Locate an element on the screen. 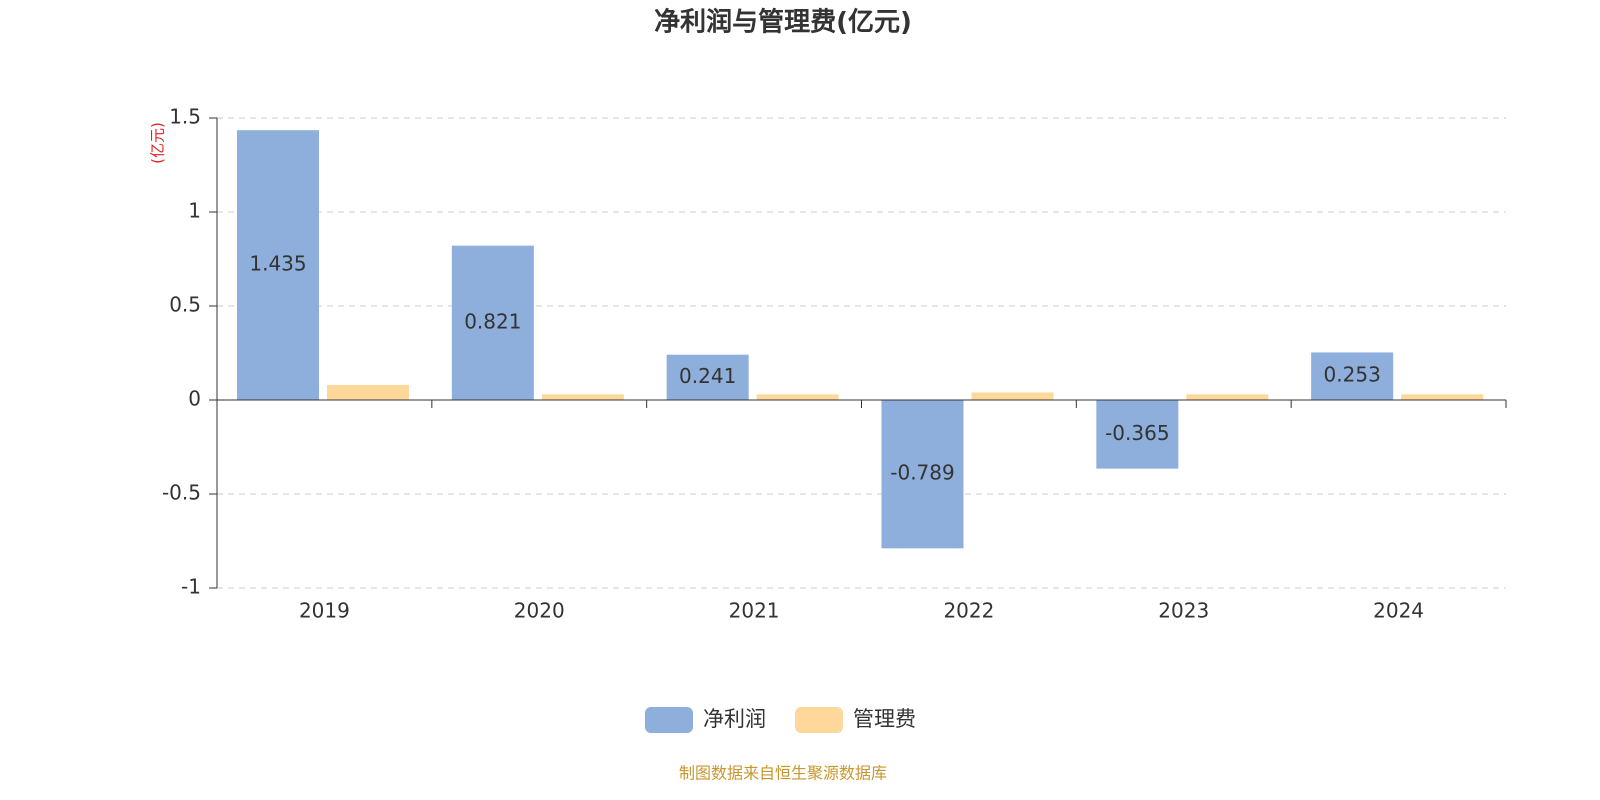  y-tick-label: 0.5 is located at coordinates (185, 305).